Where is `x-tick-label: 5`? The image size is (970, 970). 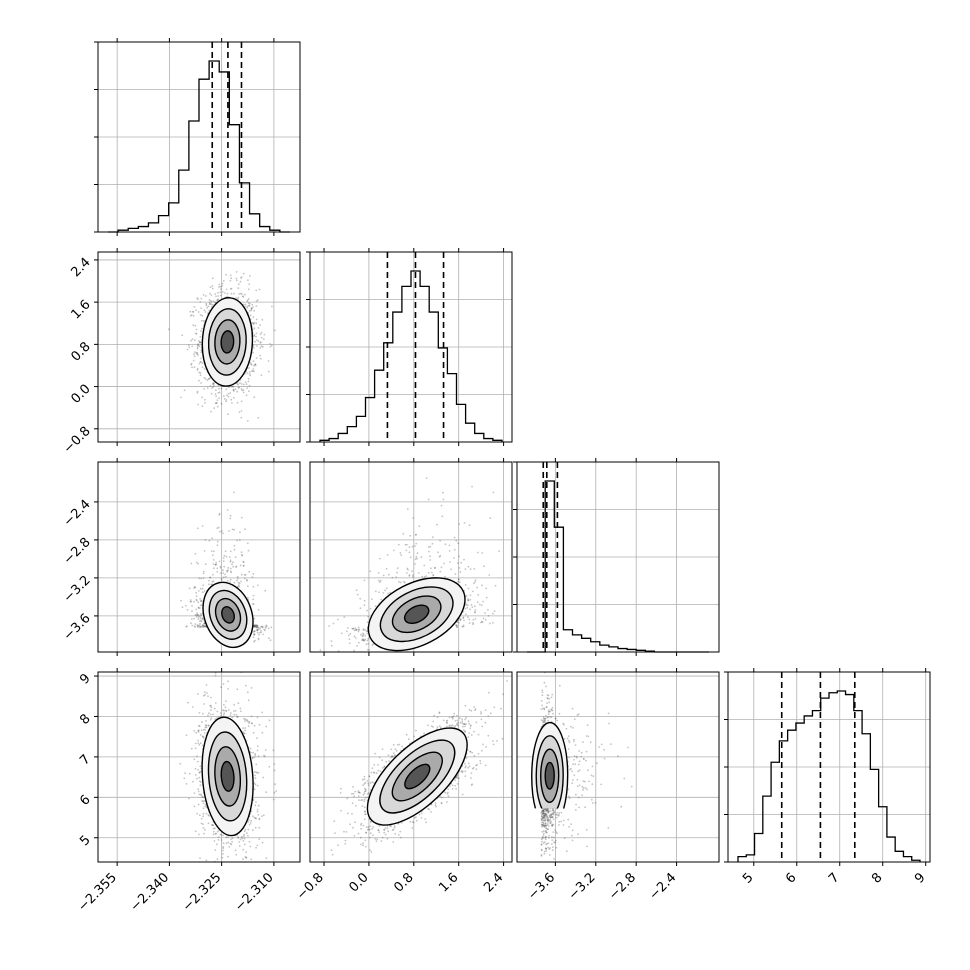 x-tick-label: 5 is located at coordinates (748, 878).